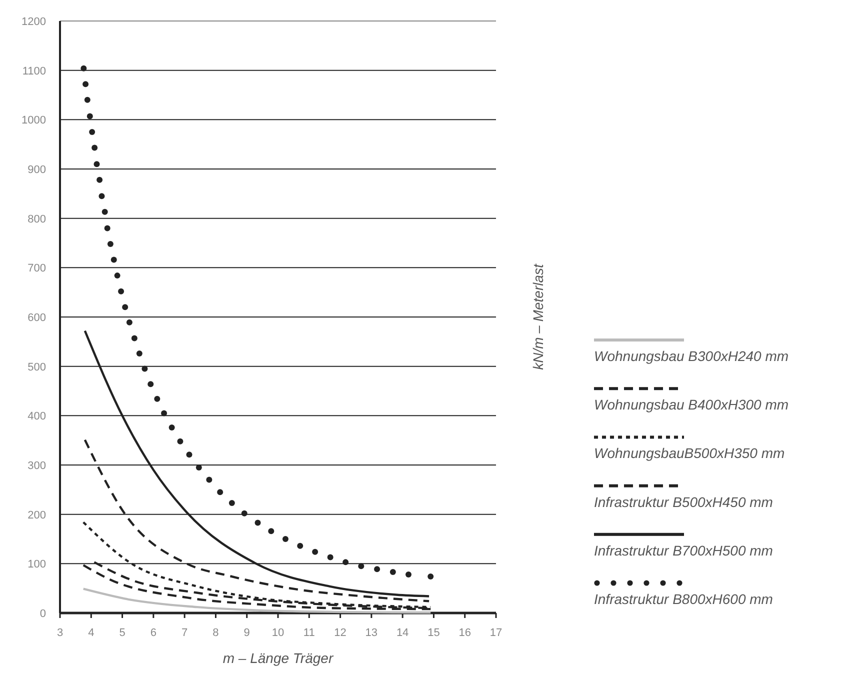 Image resolution: width=853 pixels, height=675 pixels. What do you see at coordinates (37, 170) in the screenshot?
I see `y-tick-label: 900` at bounding box center [37, 170].